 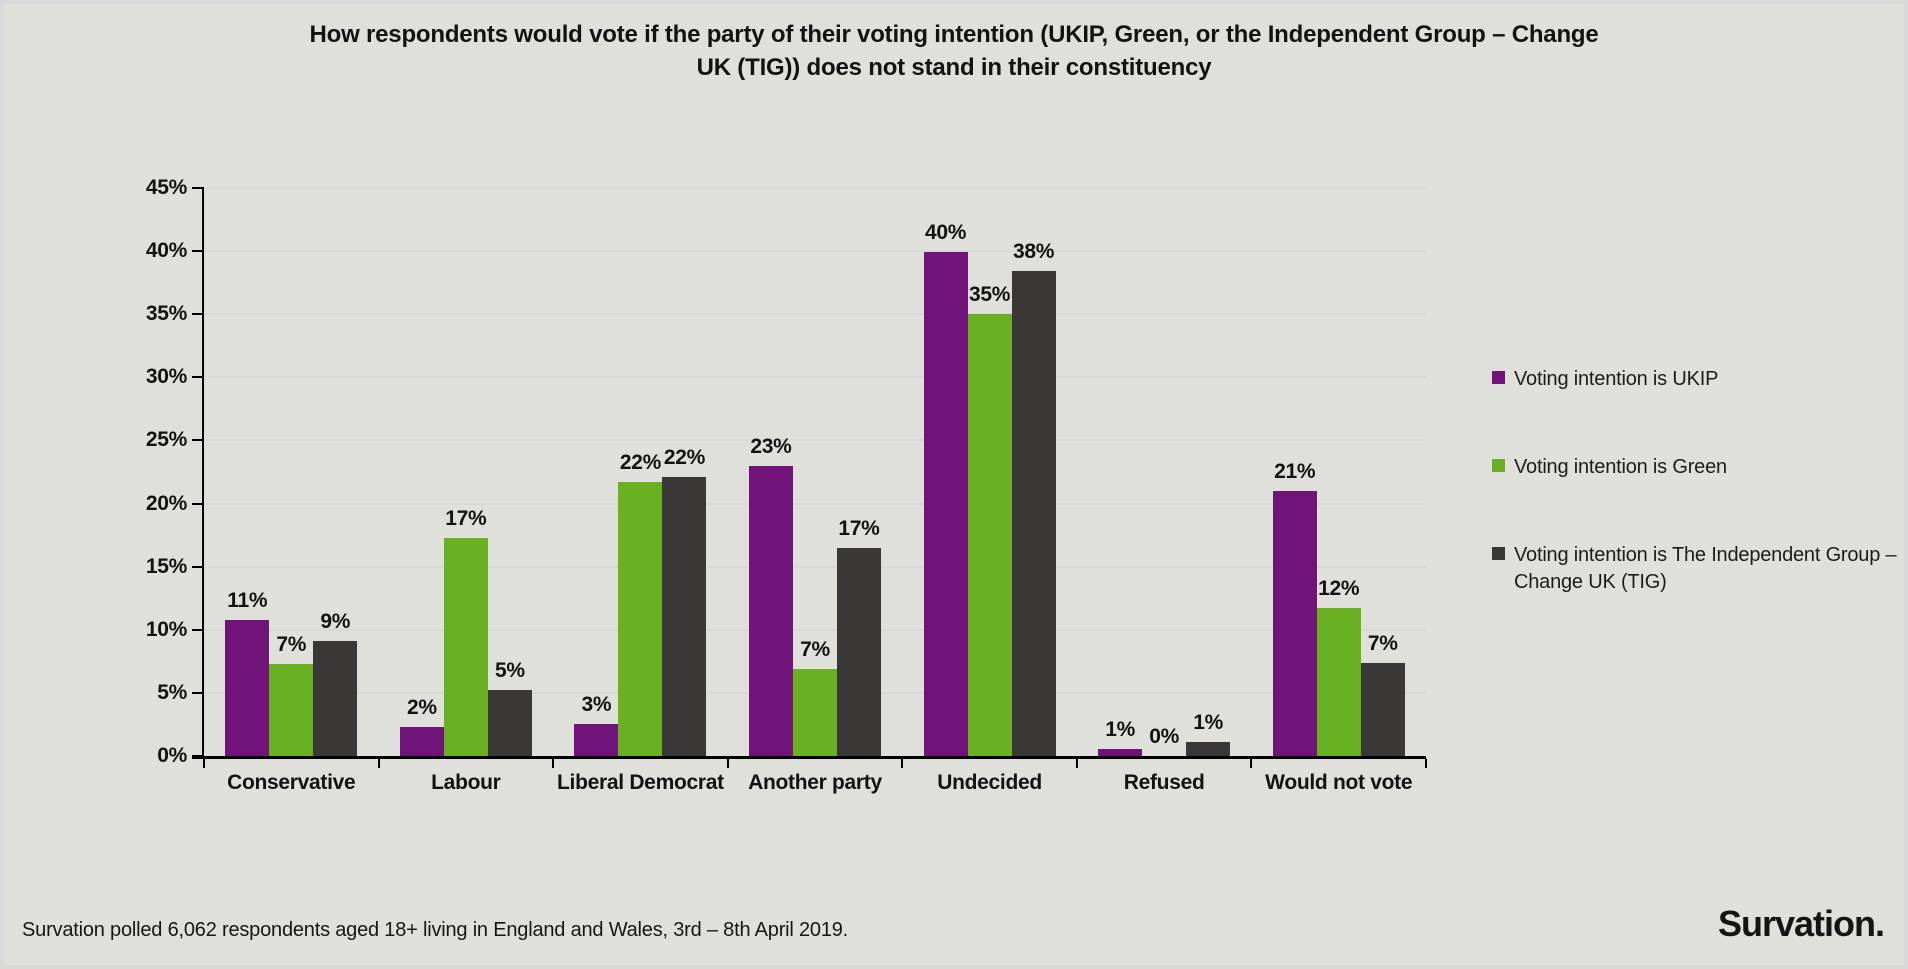 I want to click on y-axis-tick-label: 45%, so click(x=166, y=187).